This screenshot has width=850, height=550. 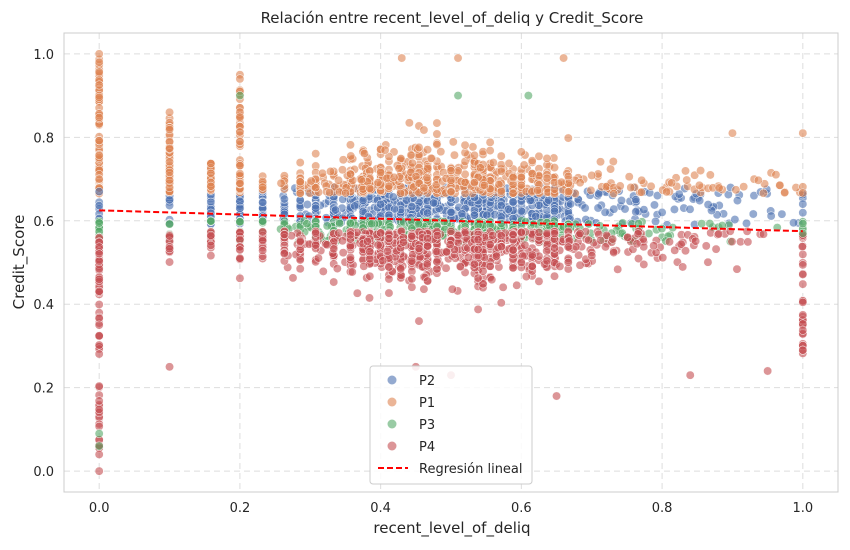 I want to click on legend: P2 P1 P3 P4 Regresión lineal, so click(x=451, y=425).